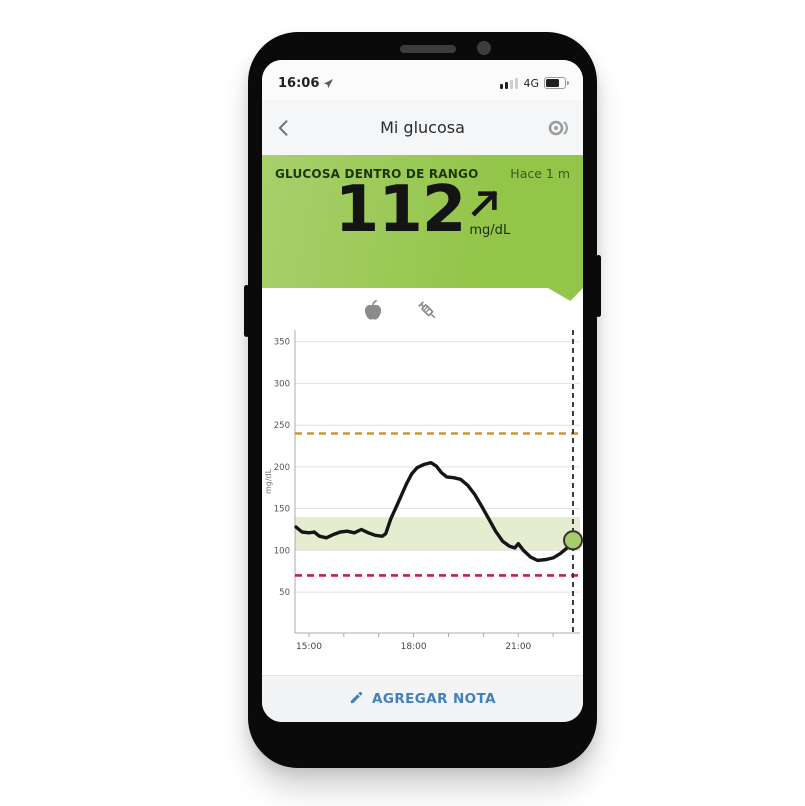  I want to click on svg-text: 150, so click(282, 510).